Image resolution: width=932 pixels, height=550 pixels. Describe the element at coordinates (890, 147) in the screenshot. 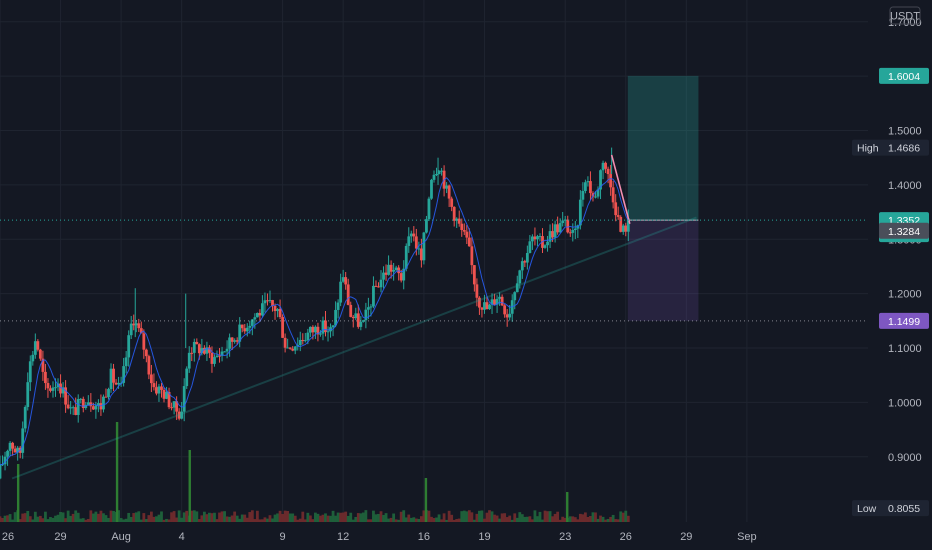

I see `high-price-label: High 1.4686` at that location.